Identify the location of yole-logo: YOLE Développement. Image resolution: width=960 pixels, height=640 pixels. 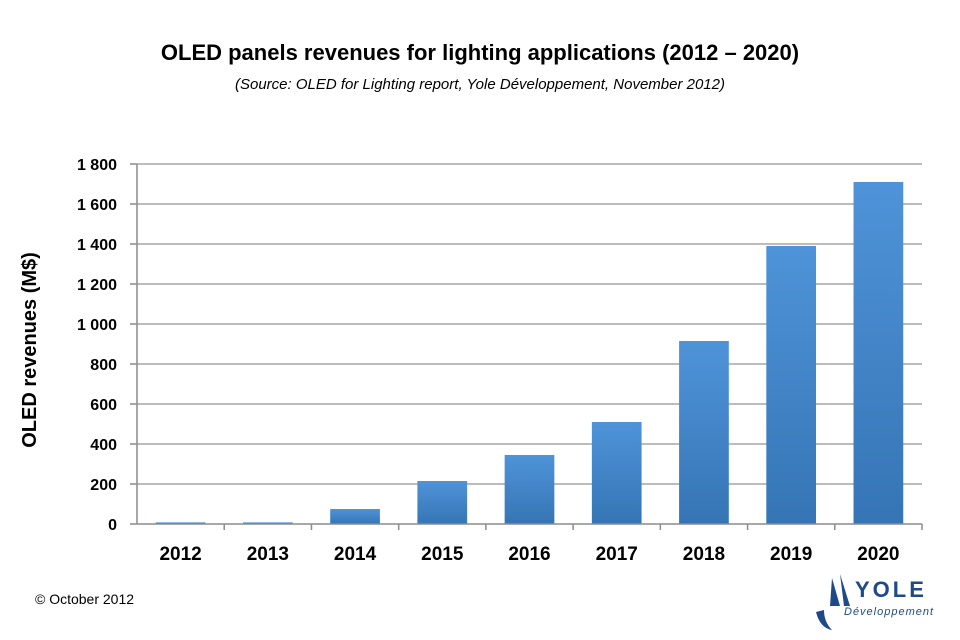
(875, 602).